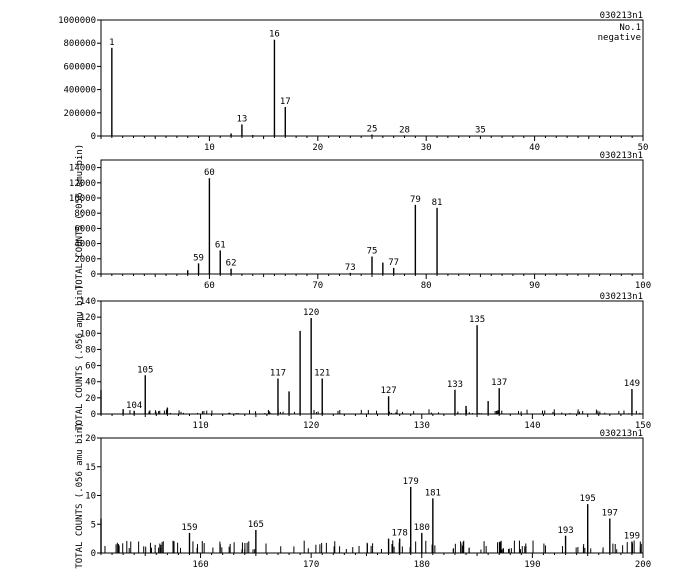 Image resolution: width=680 pixels, height=576 pixels. Describe the element at coordinates (322, 373) in the screenshot. I see `peak-label: 121` at that location.